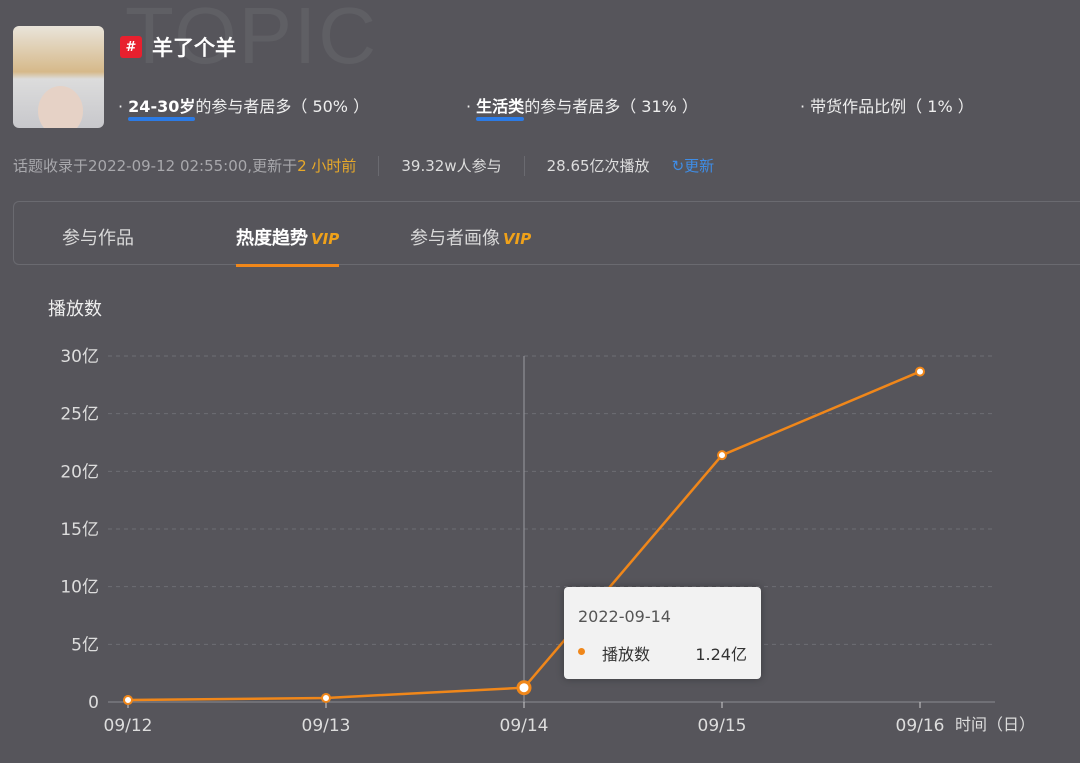  Describe the element at coordinates (451, 166) in the screenshot. I see `participants-count: 39.32w人参与` at that location.